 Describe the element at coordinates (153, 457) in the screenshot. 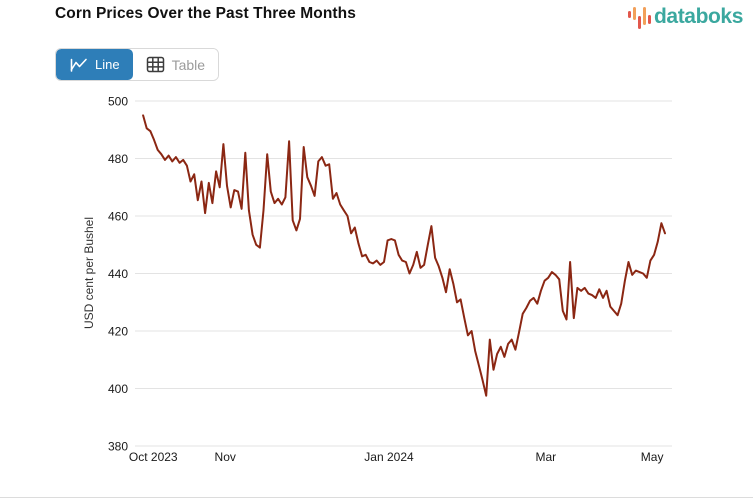

I see `x-tick-label: Oct 2023` at that location.